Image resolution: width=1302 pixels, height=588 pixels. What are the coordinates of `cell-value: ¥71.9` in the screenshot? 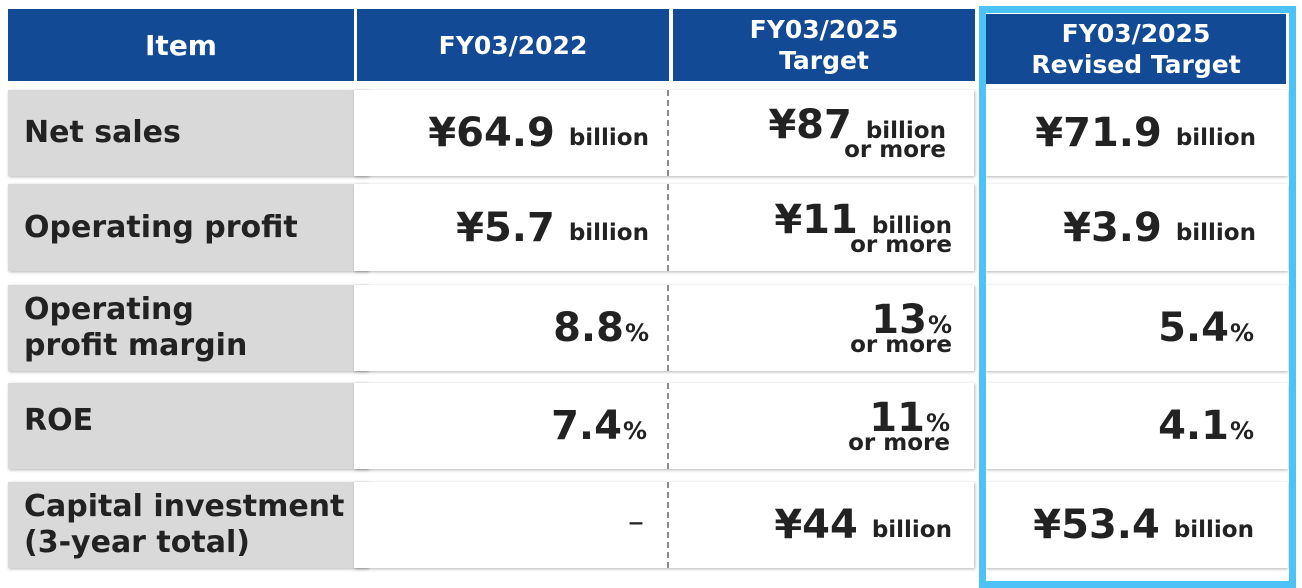 It's located at (1098, 133).